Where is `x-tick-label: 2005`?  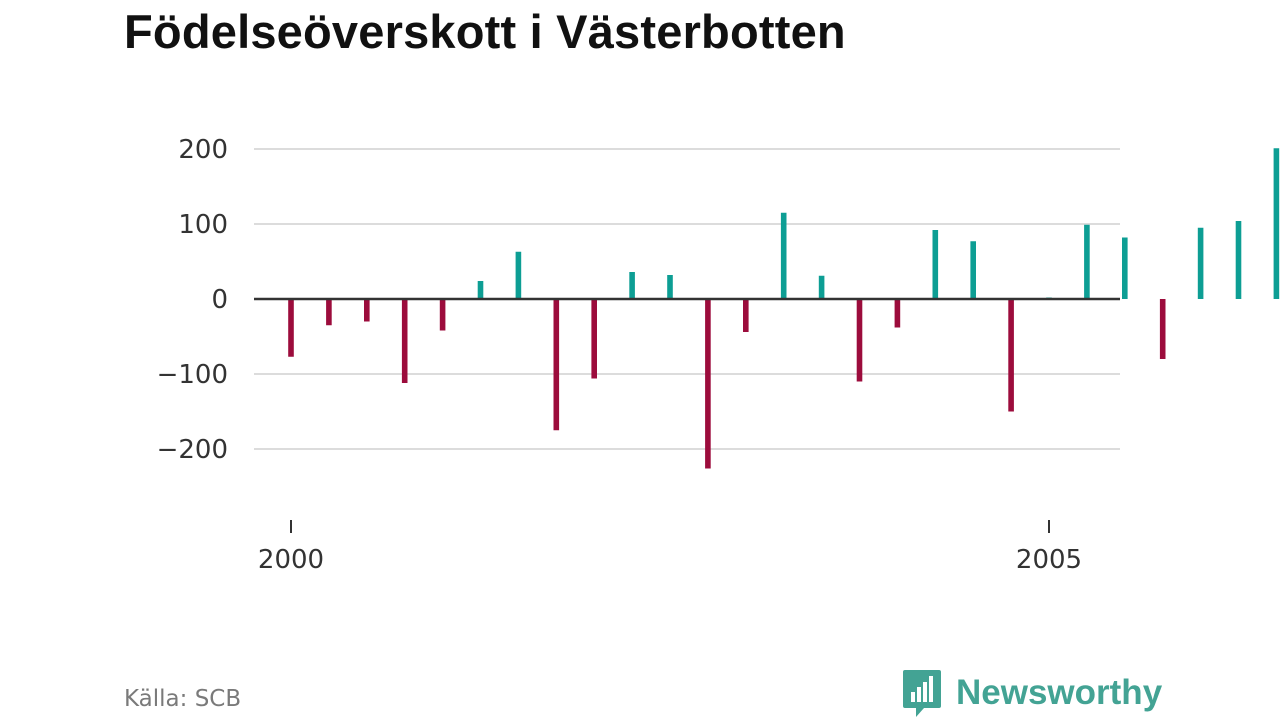
x-tick-label: 2005 is located at coordinates (1049, 560).